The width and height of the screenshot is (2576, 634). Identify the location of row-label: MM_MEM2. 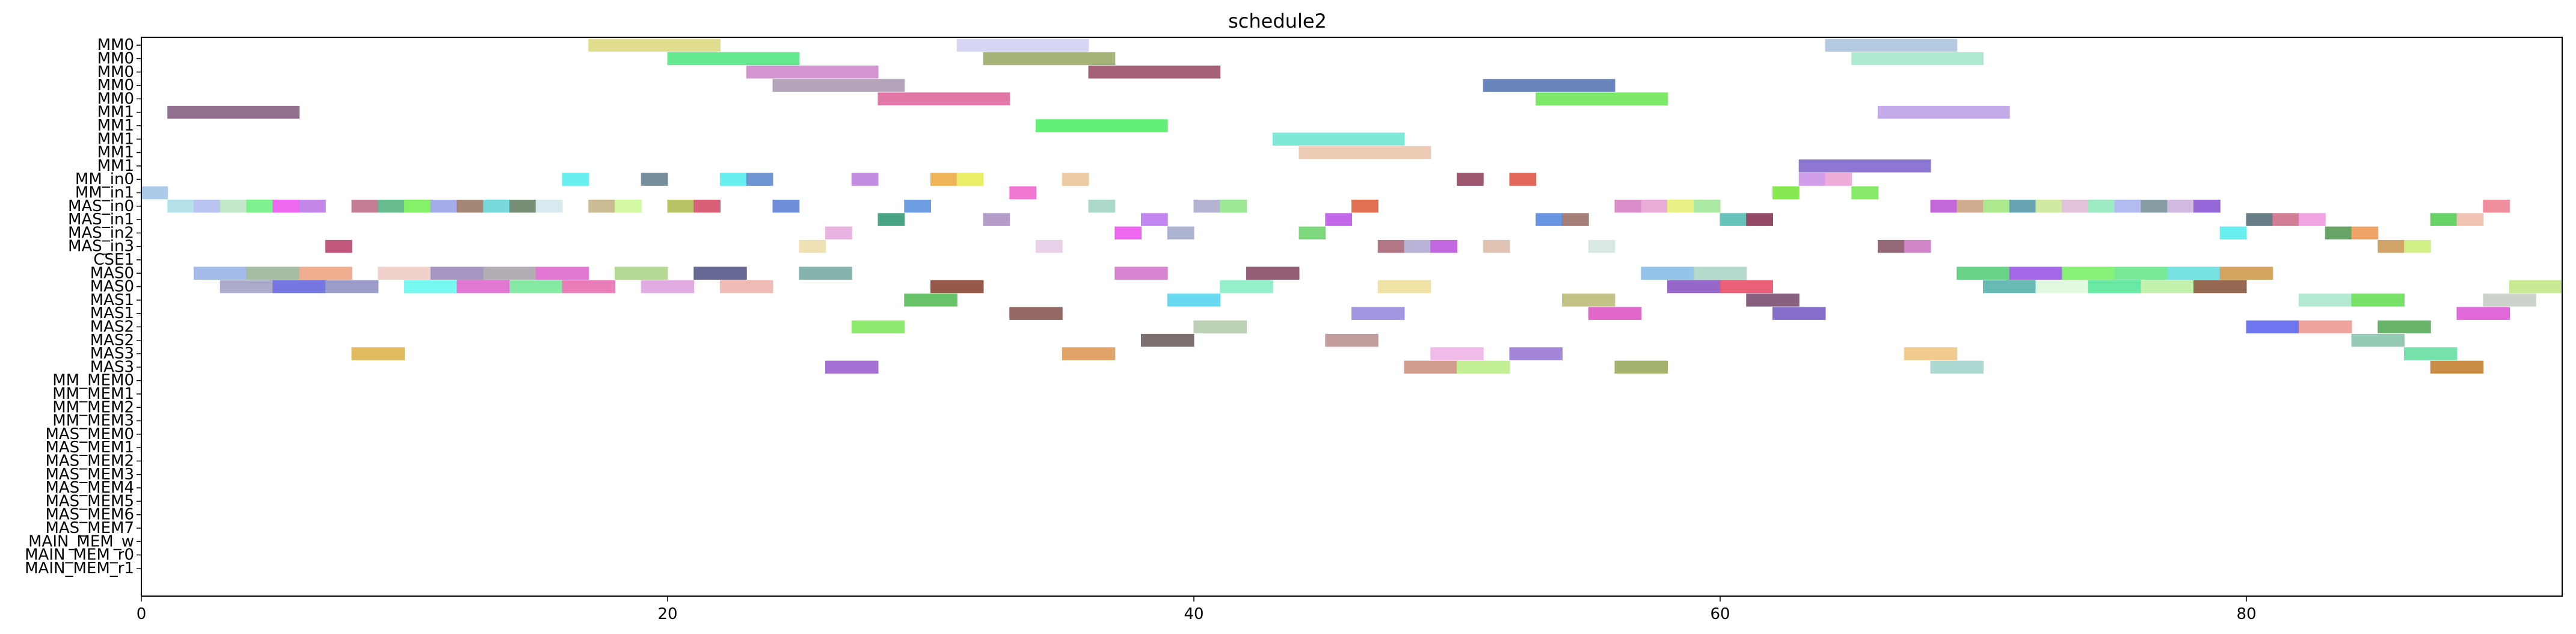
(93, 407).